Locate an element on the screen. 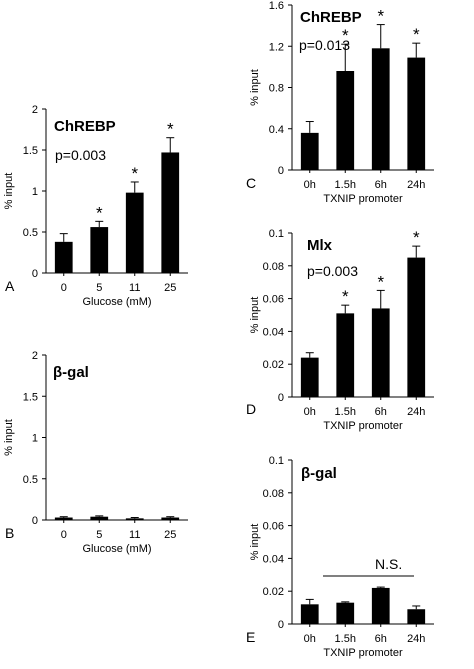 This screenshot has height=669, width=474. y-tick-label: 0.04 is located at coordinates (273, 559).